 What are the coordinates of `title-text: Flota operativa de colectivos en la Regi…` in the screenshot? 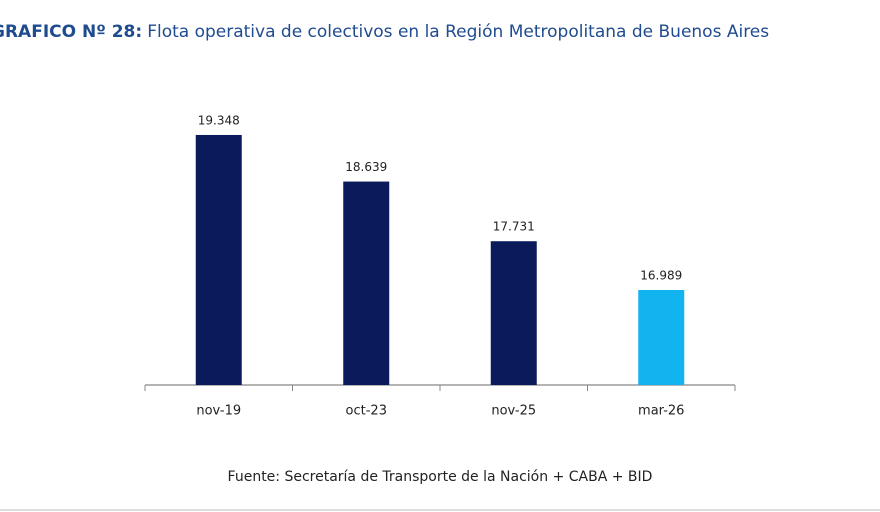 It's located at (458, 32).